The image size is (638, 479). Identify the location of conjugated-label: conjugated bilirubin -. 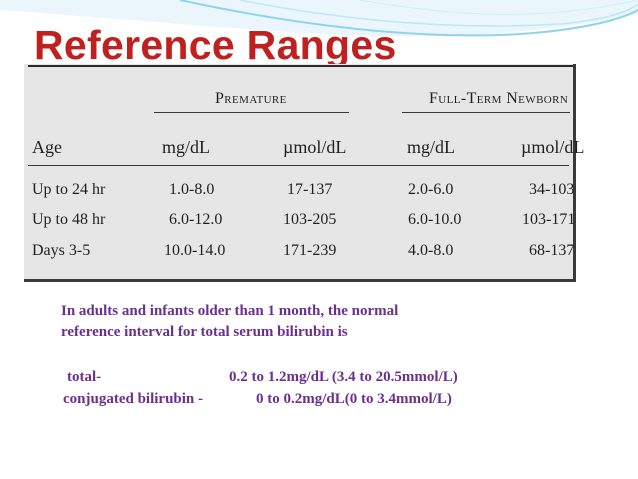
(133, 399).